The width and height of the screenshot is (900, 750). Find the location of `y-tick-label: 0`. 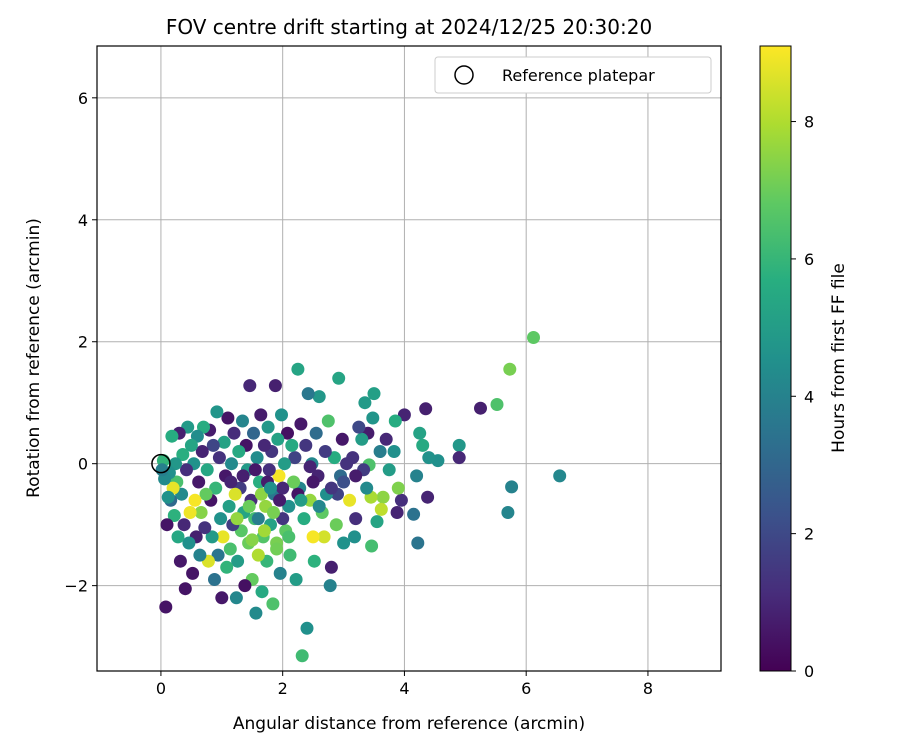

y-tick-label: 0 is located at coordinates (83, 464).